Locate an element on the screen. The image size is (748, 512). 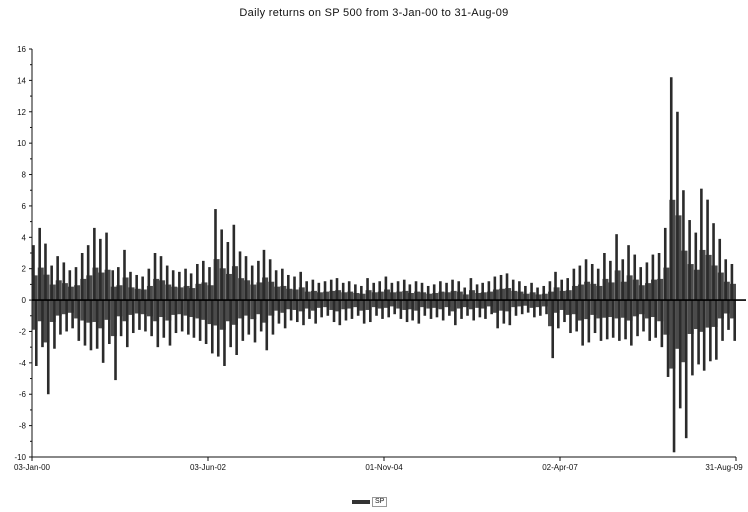
y-tick-label: 2 is located at coordinates (24, 269).